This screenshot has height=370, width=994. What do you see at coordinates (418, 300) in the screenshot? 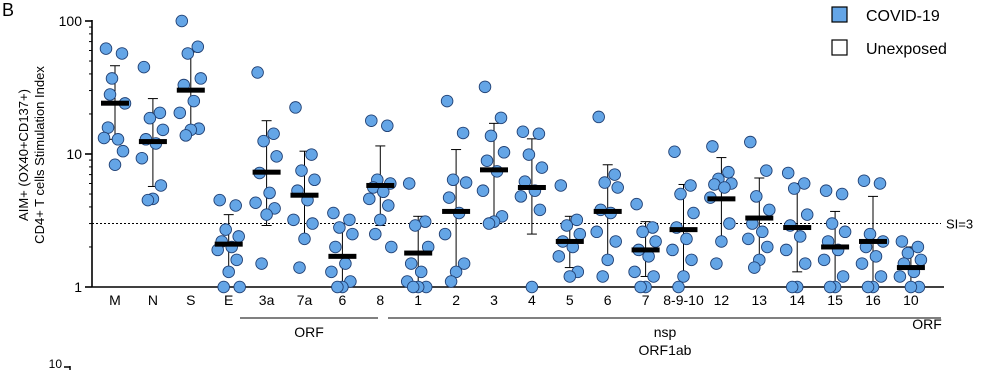
I see `x-tick-label: 1` at bounding box center [418, 300].